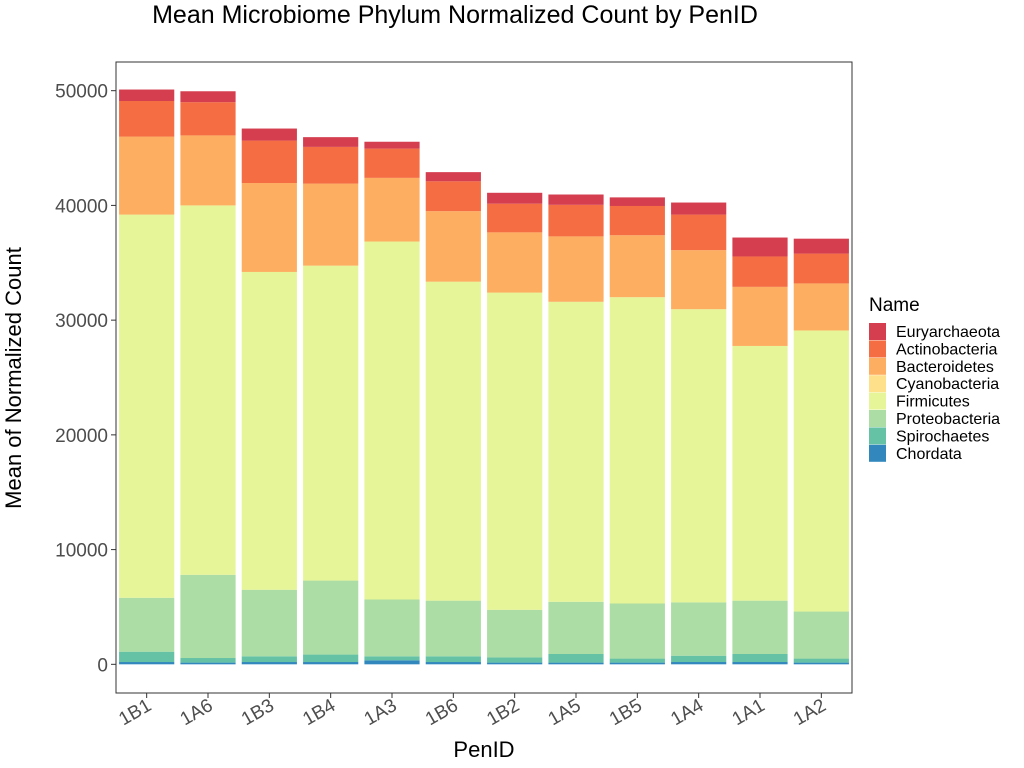 The image size is (1024, 768). I want to click on bar-segment-1A4-chordata, so click(699, 663).